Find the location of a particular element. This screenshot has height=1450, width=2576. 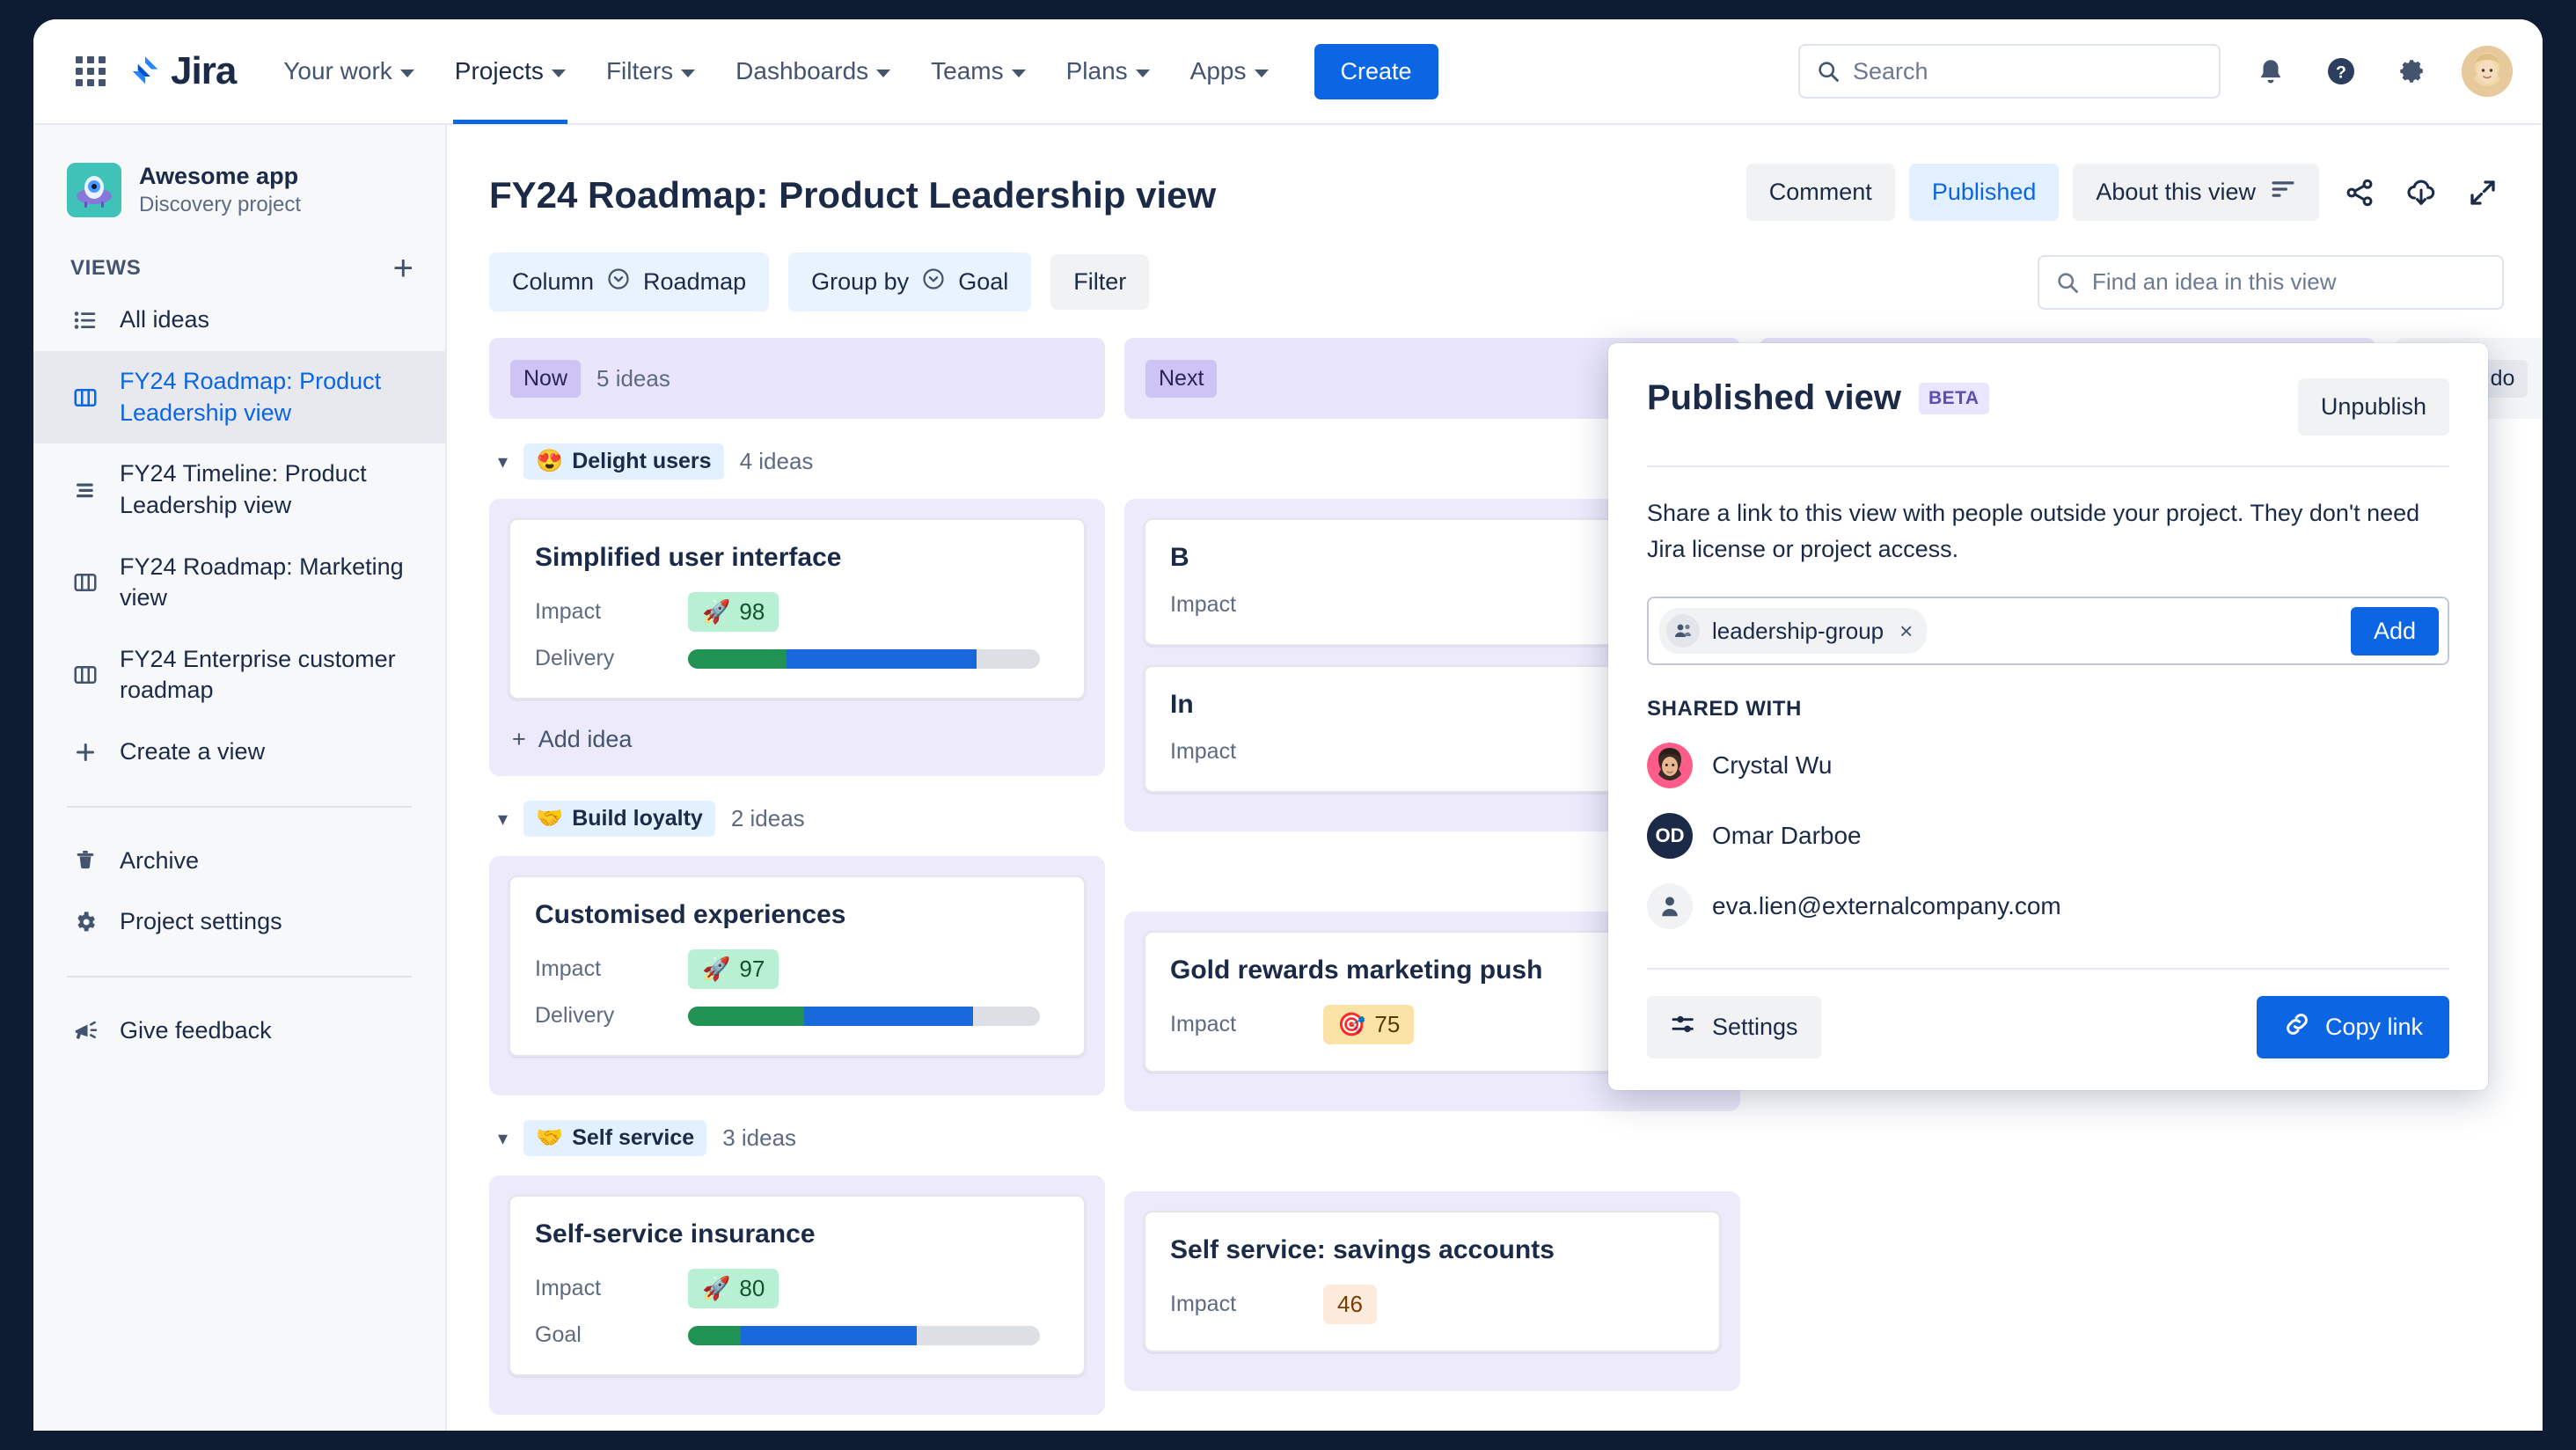

idea-card: Self service: savings accounts Impact 46 is located at coordinates (1432, 1281).